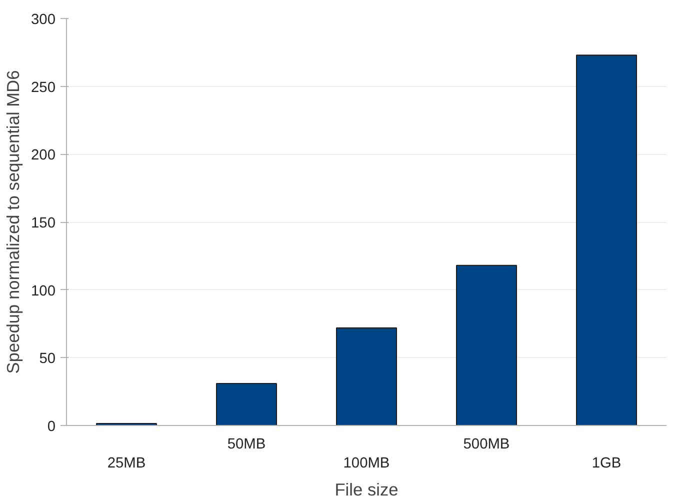  Describe the element at coordinates (13, 222) in the screenshot. I see `y-axis-title: Speedup normalized to sequential MD6` at that location.